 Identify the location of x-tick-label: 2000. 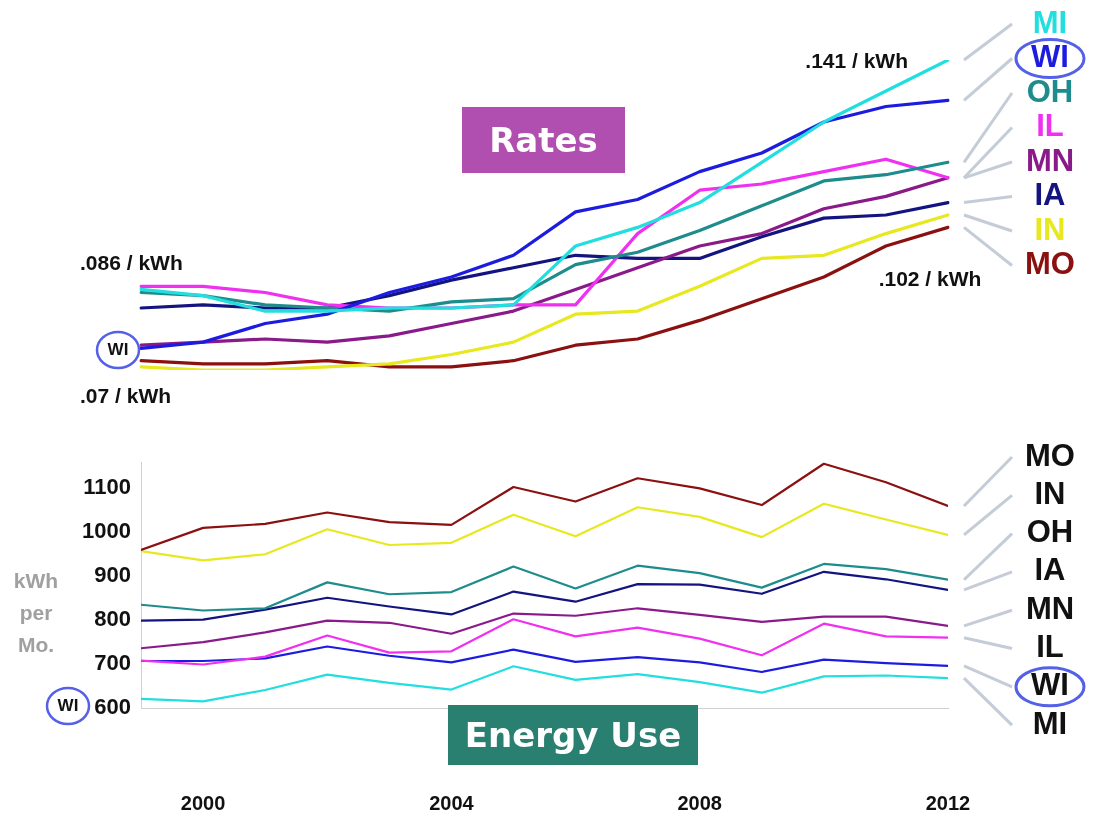
(203, 802).